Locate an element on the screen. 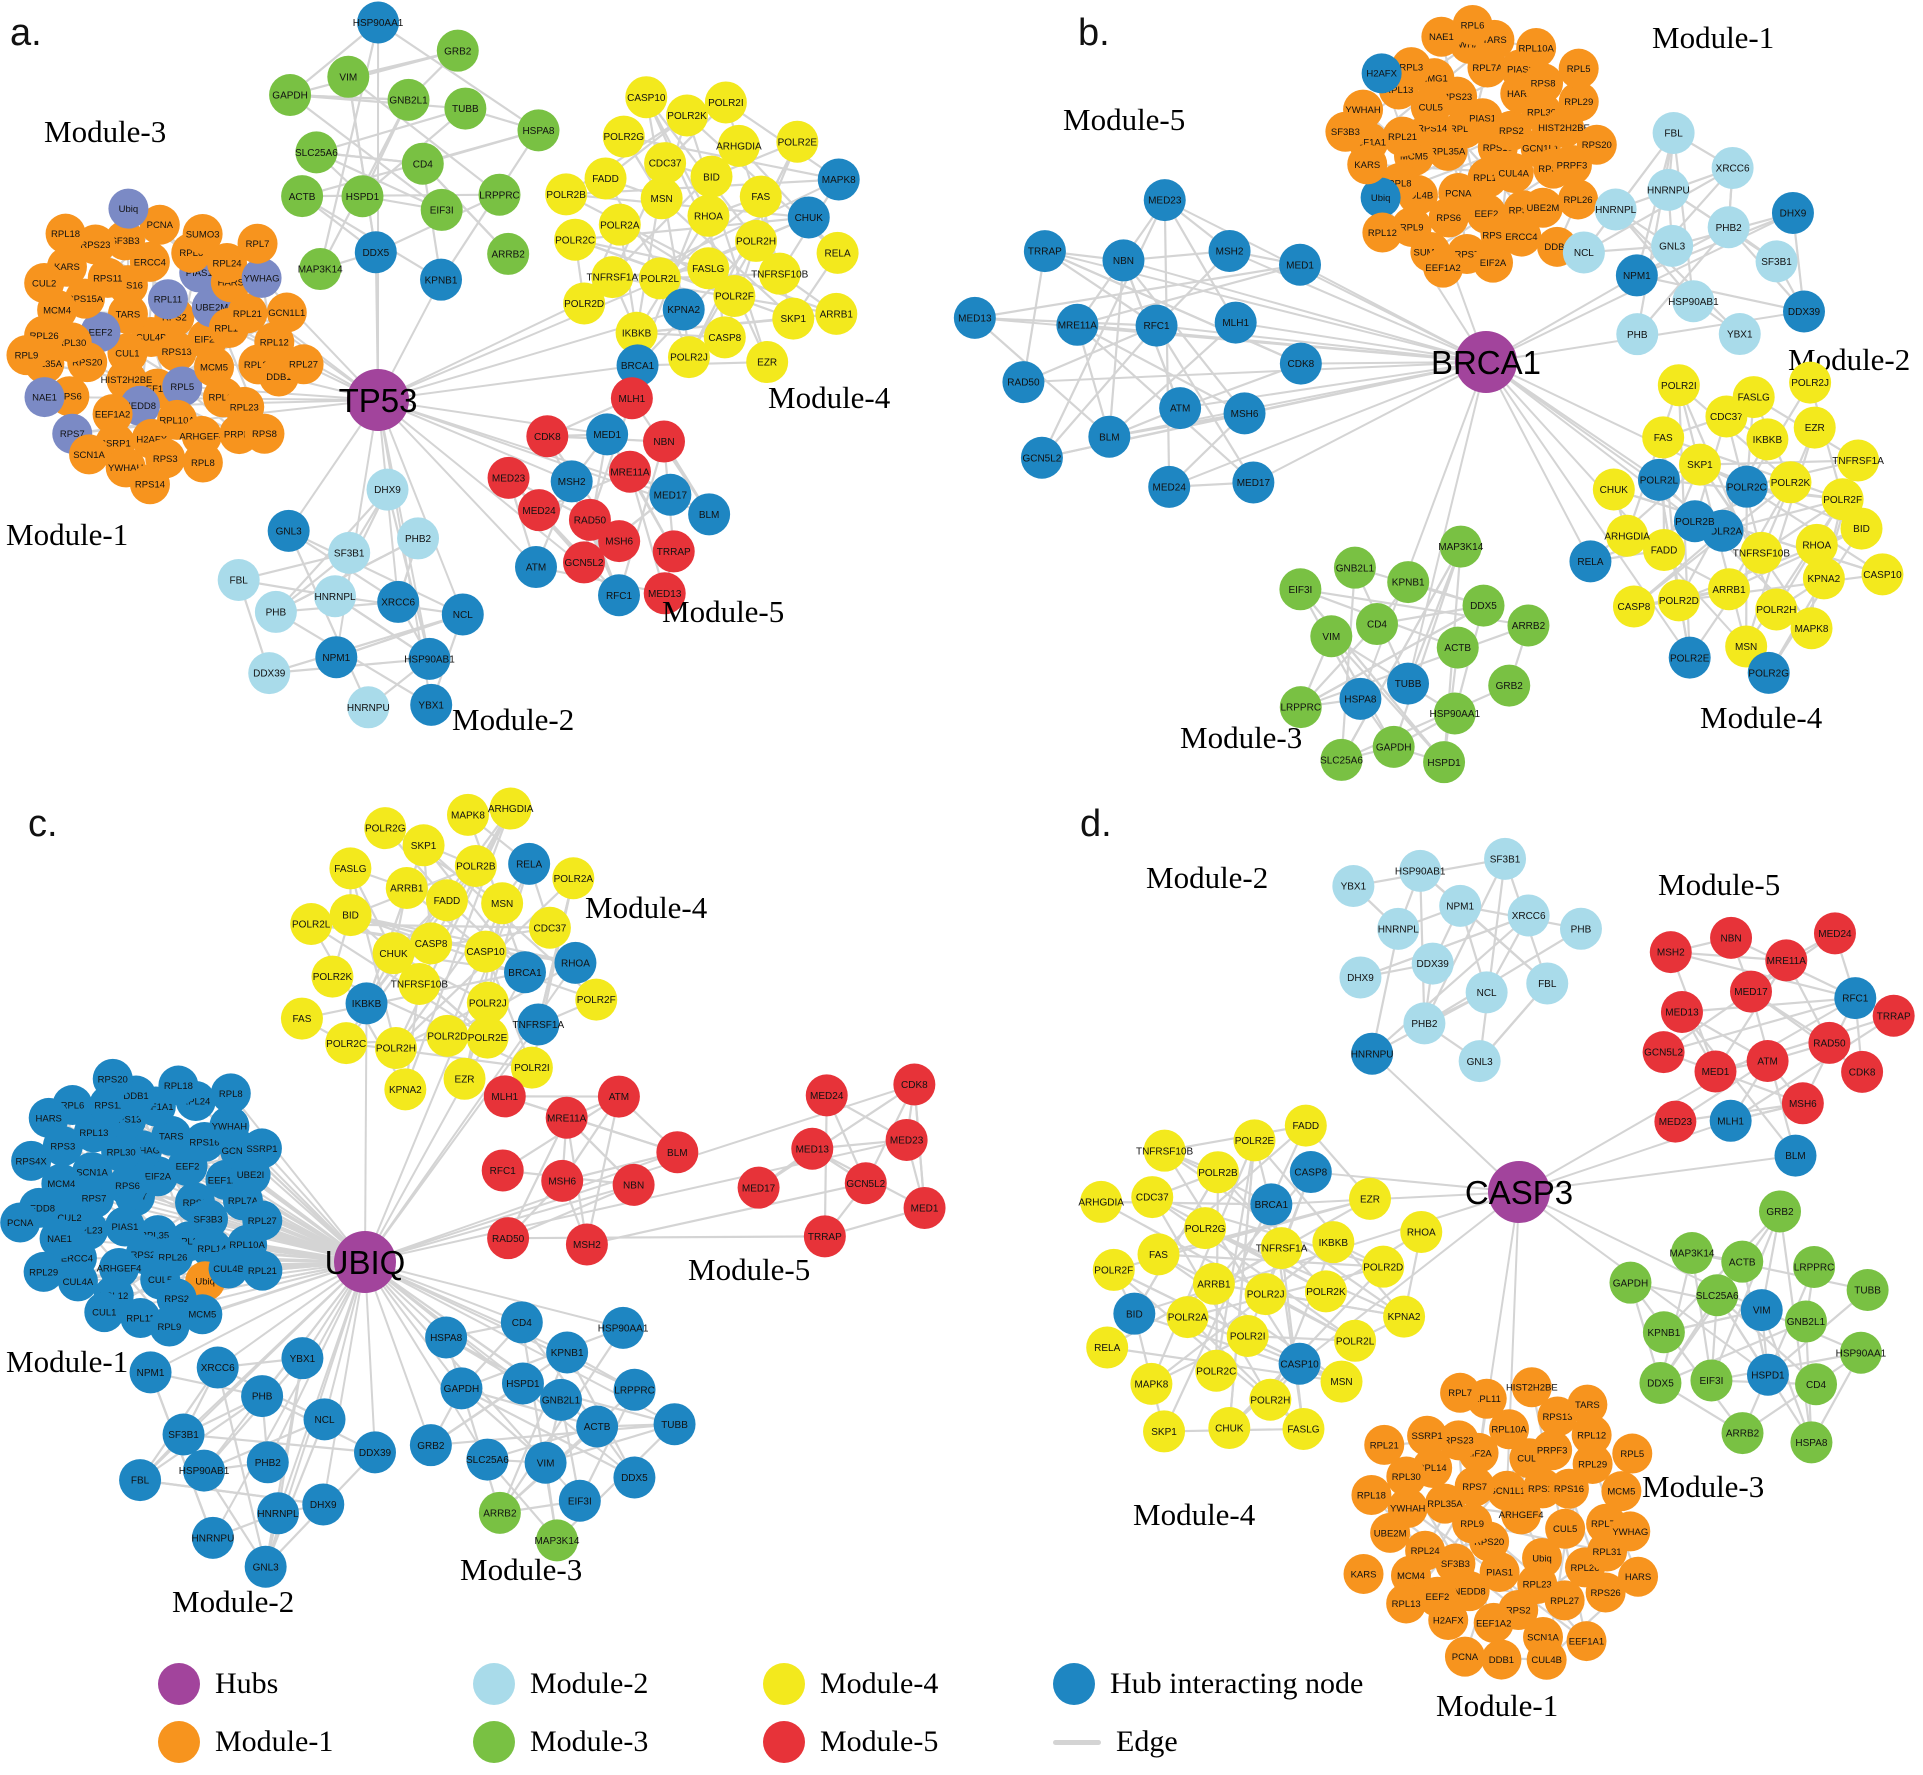  node-POLR2C is located at coordinates (1216, 1370).